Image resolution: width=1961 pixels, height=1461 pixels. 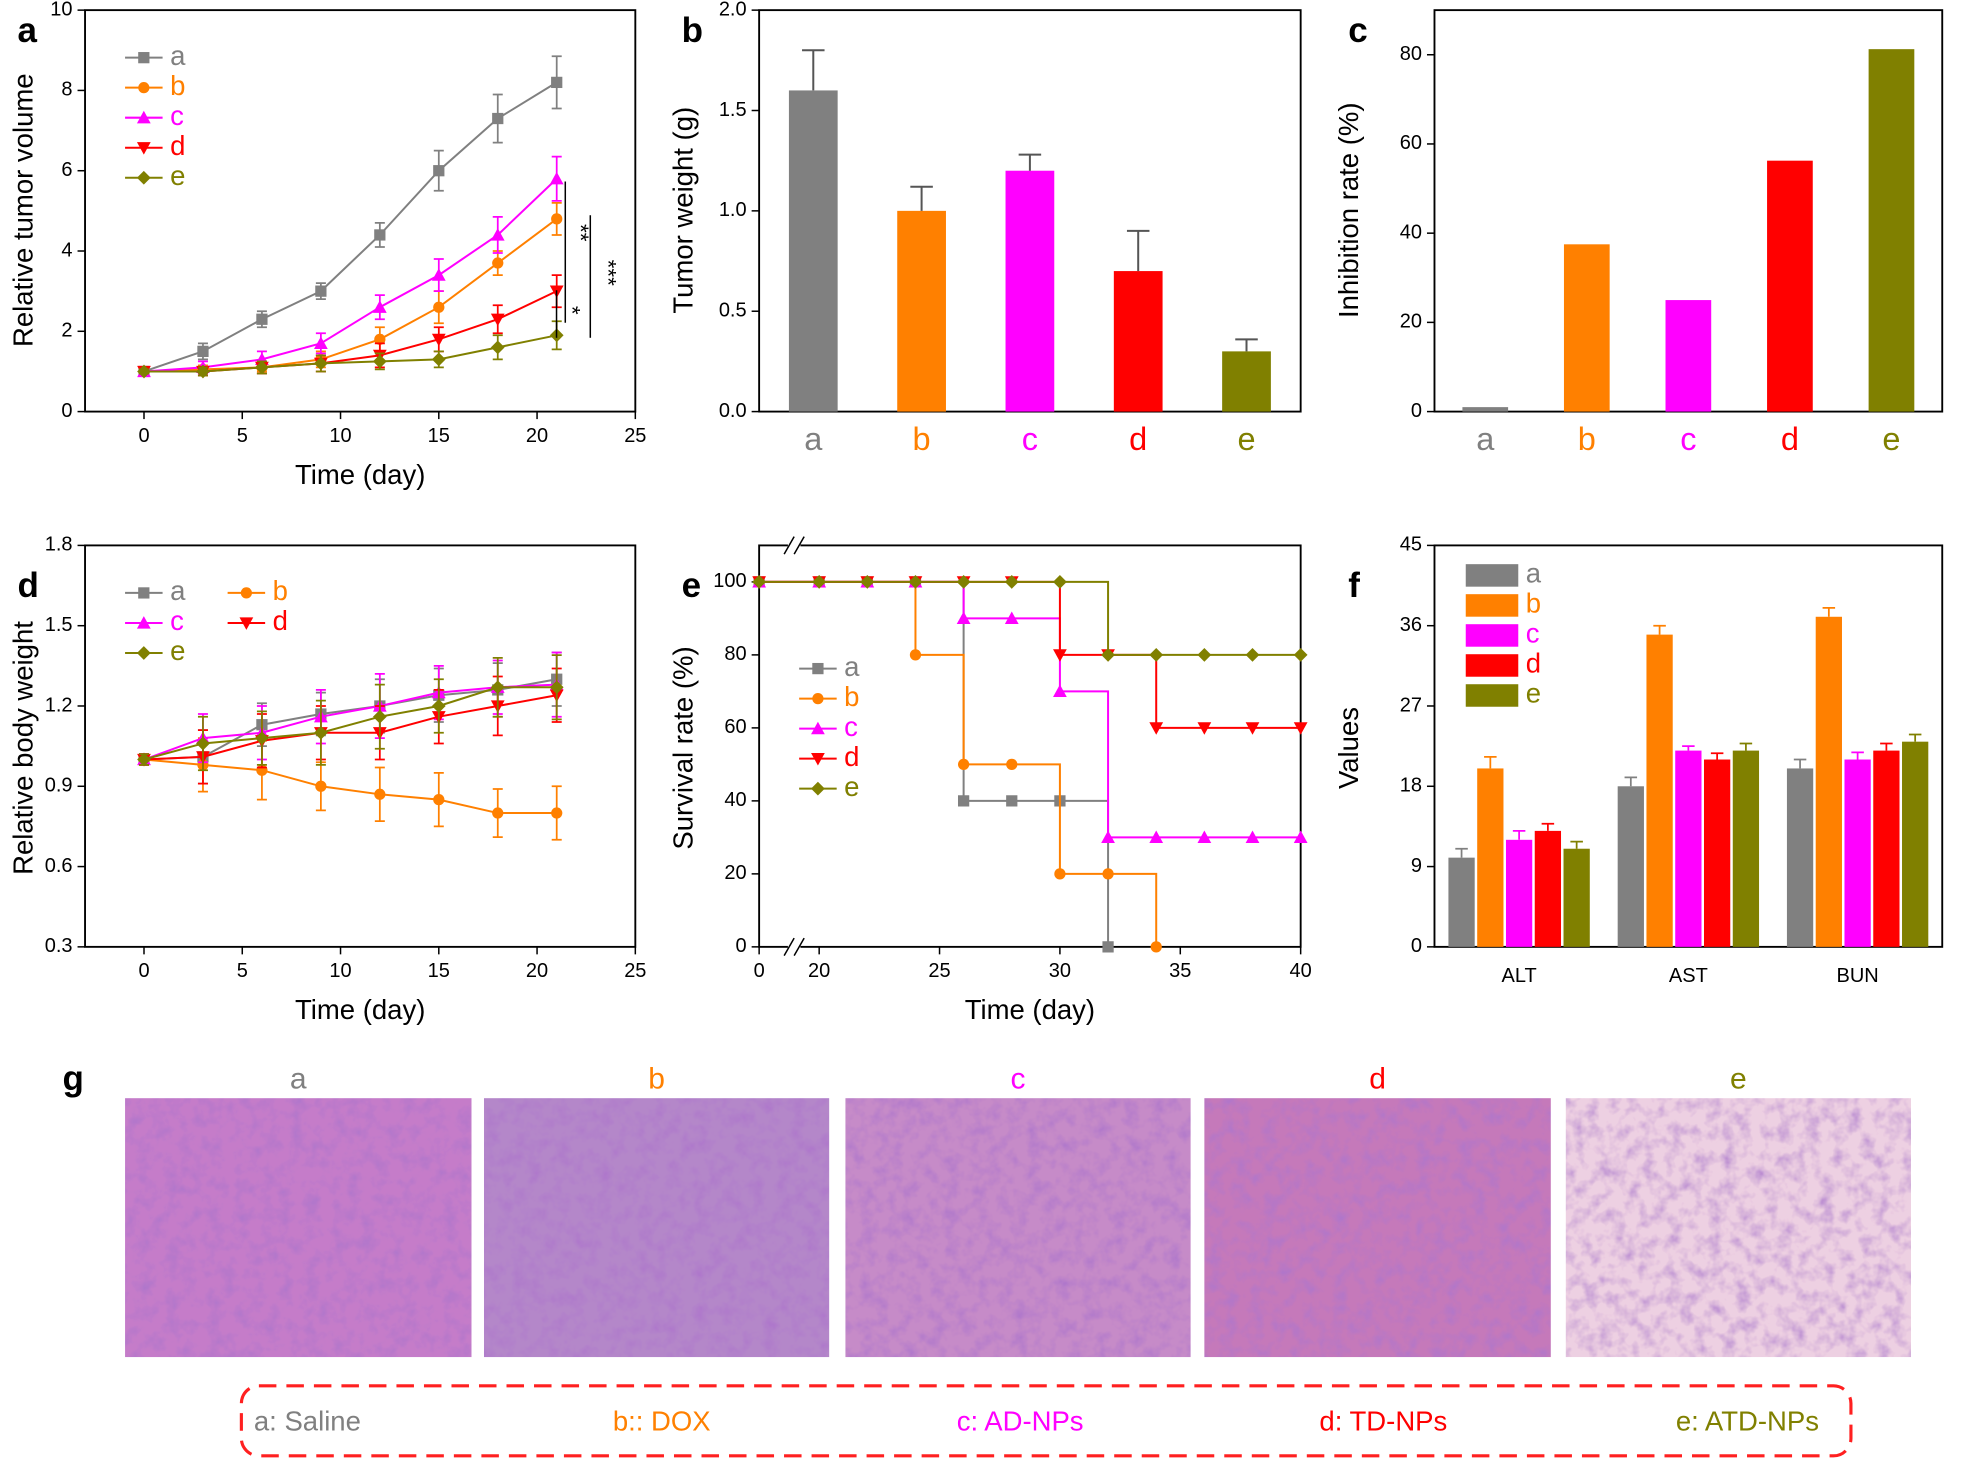 What do you see at coordinates (242, 436) in the screenshot?
I see `x-tick-label: 5` at bounding box center [242, 436].